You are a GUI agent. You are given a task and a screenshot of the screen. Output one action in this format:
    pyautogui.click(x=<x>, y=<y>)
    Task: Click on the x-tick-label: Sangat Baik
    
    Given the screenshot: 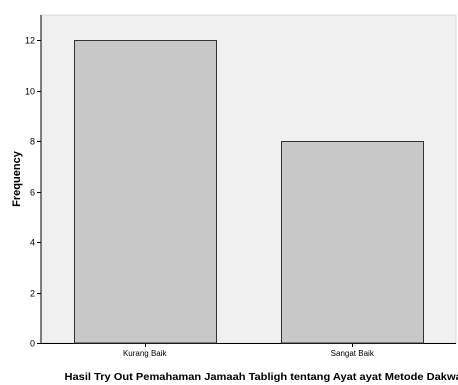 What is the action you would take?
    pyautogui.click(x=353, y=353)
    